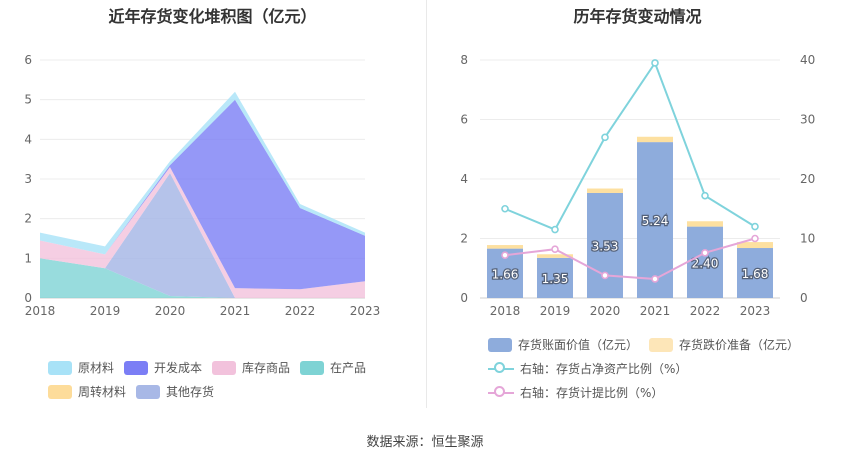  What do you see at coordinates (739, 345) in the screenshot?
I see `legend-label: 存货跌价准备（亿元）` at bounding box center [739, 345].